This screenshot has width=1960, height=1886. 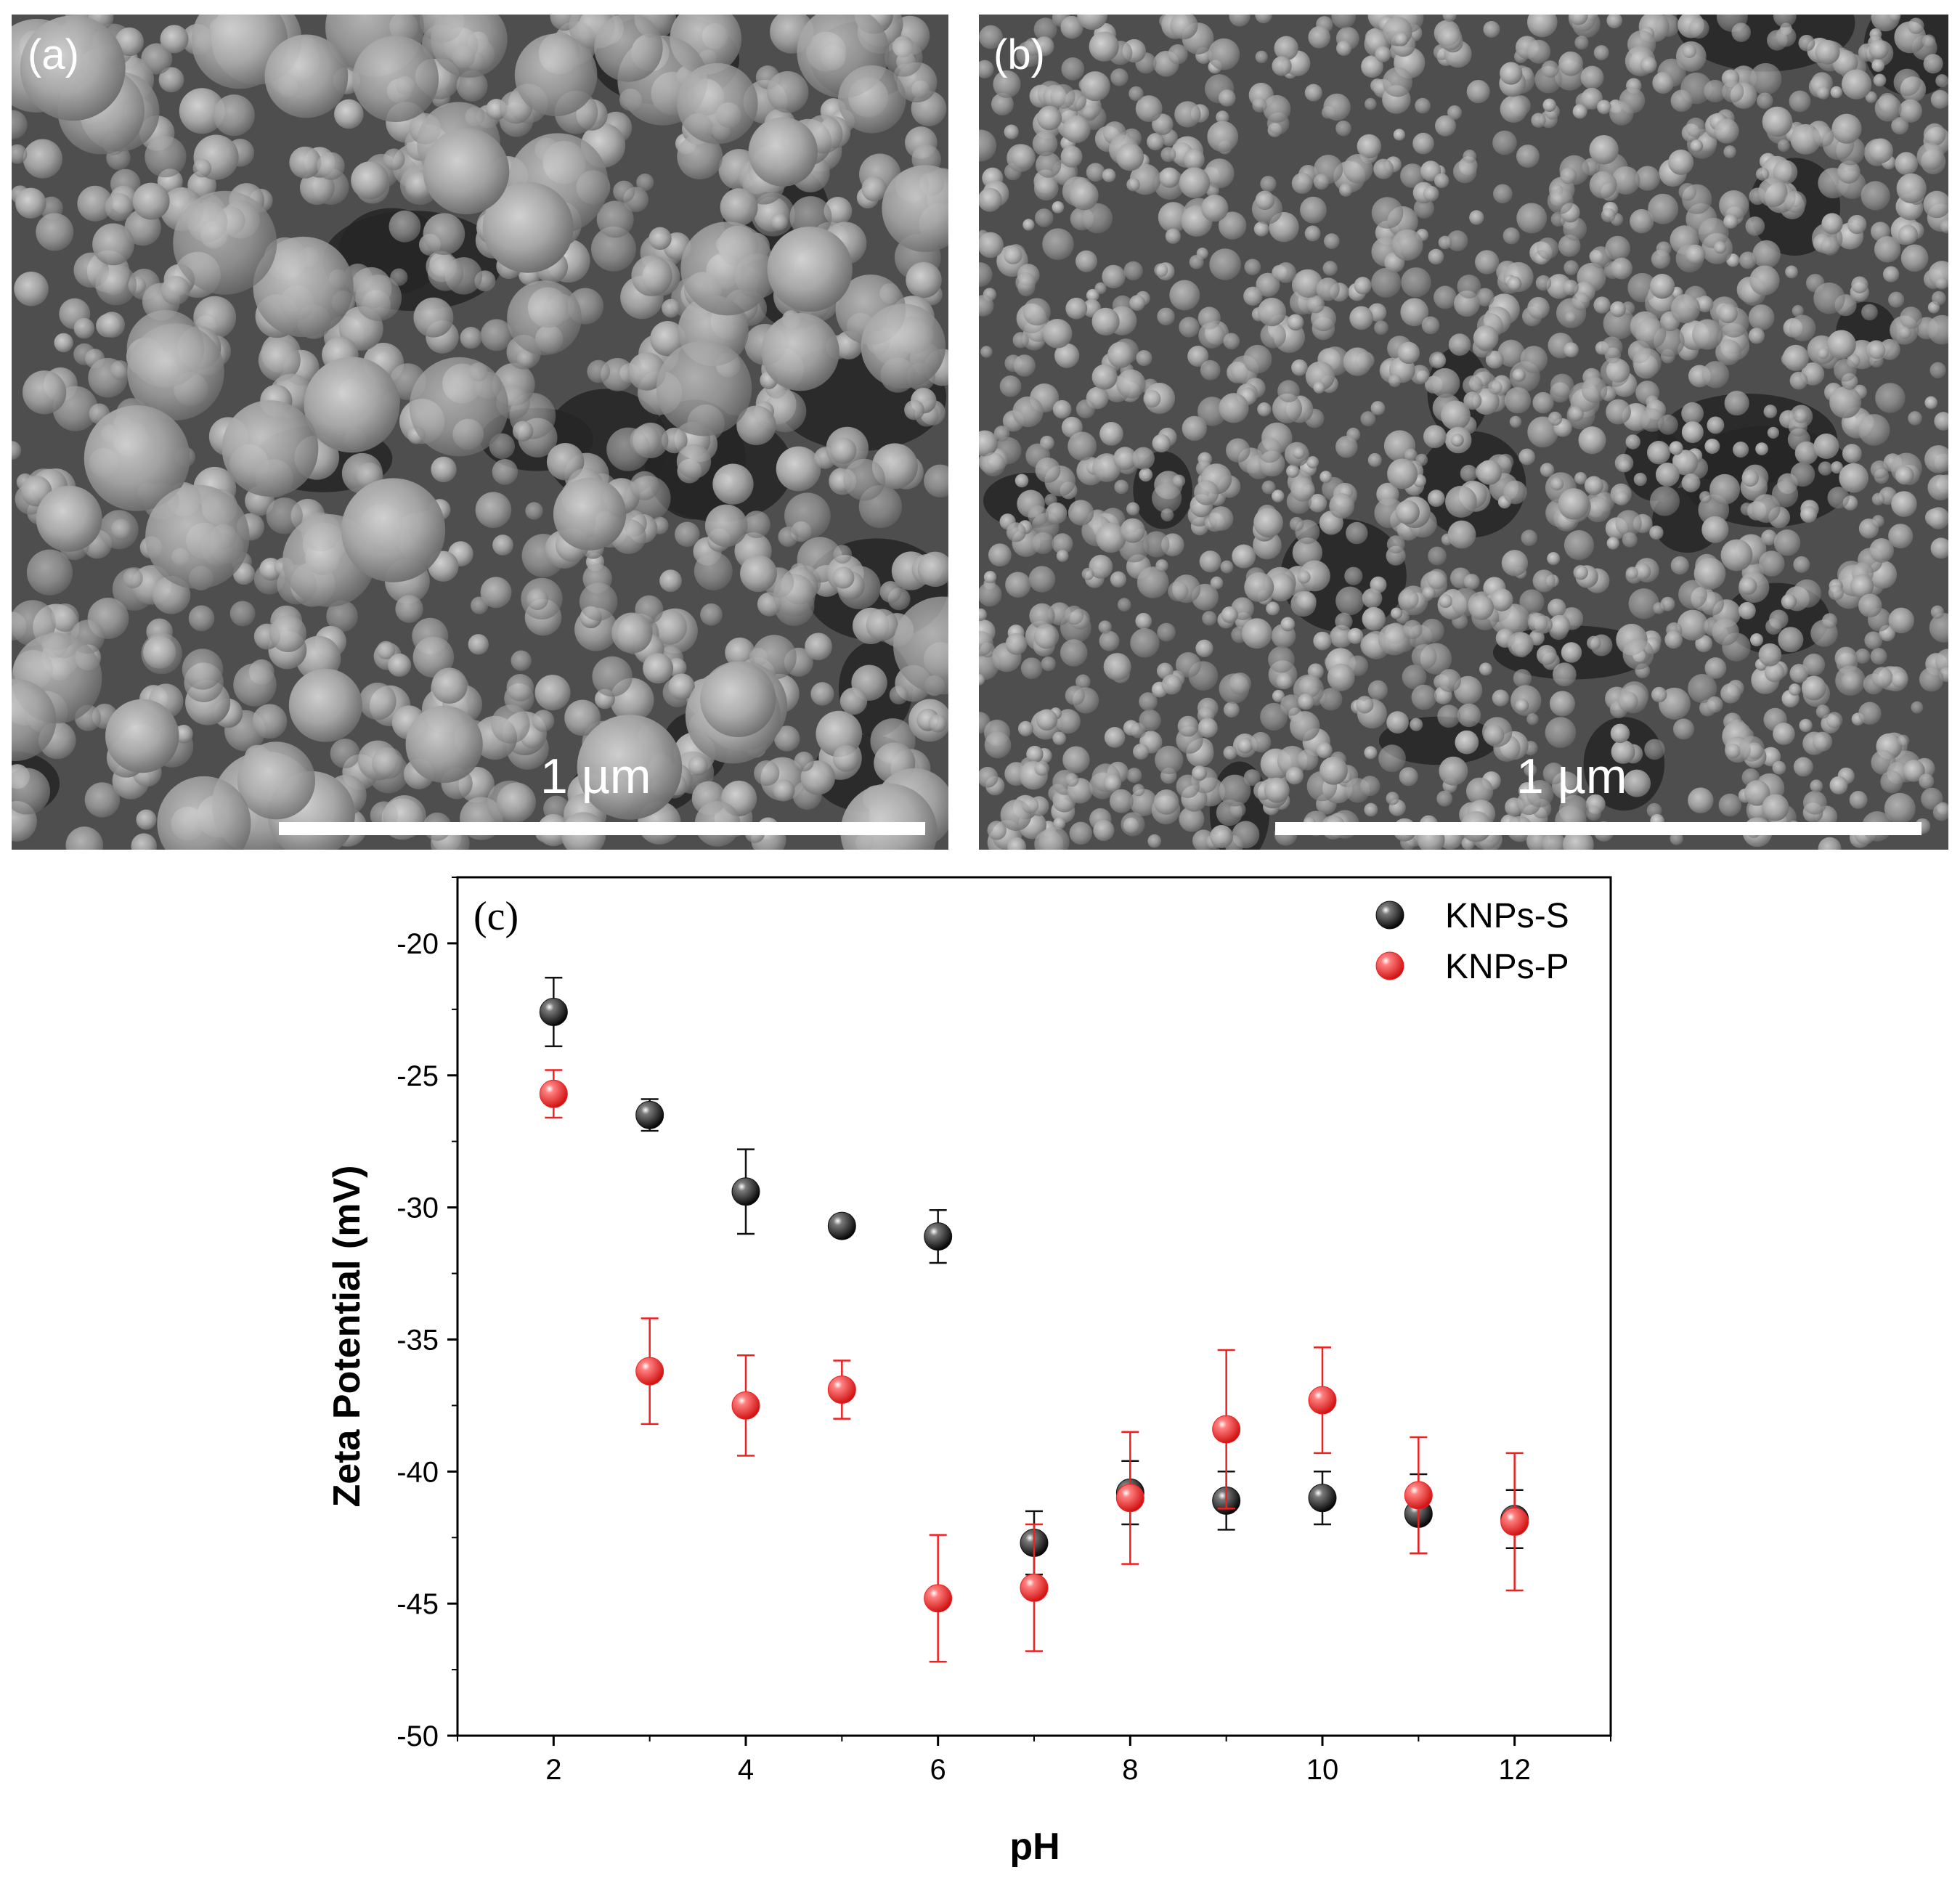 I want to click on y-tick-label: -35, so click(x=418, y=1340).